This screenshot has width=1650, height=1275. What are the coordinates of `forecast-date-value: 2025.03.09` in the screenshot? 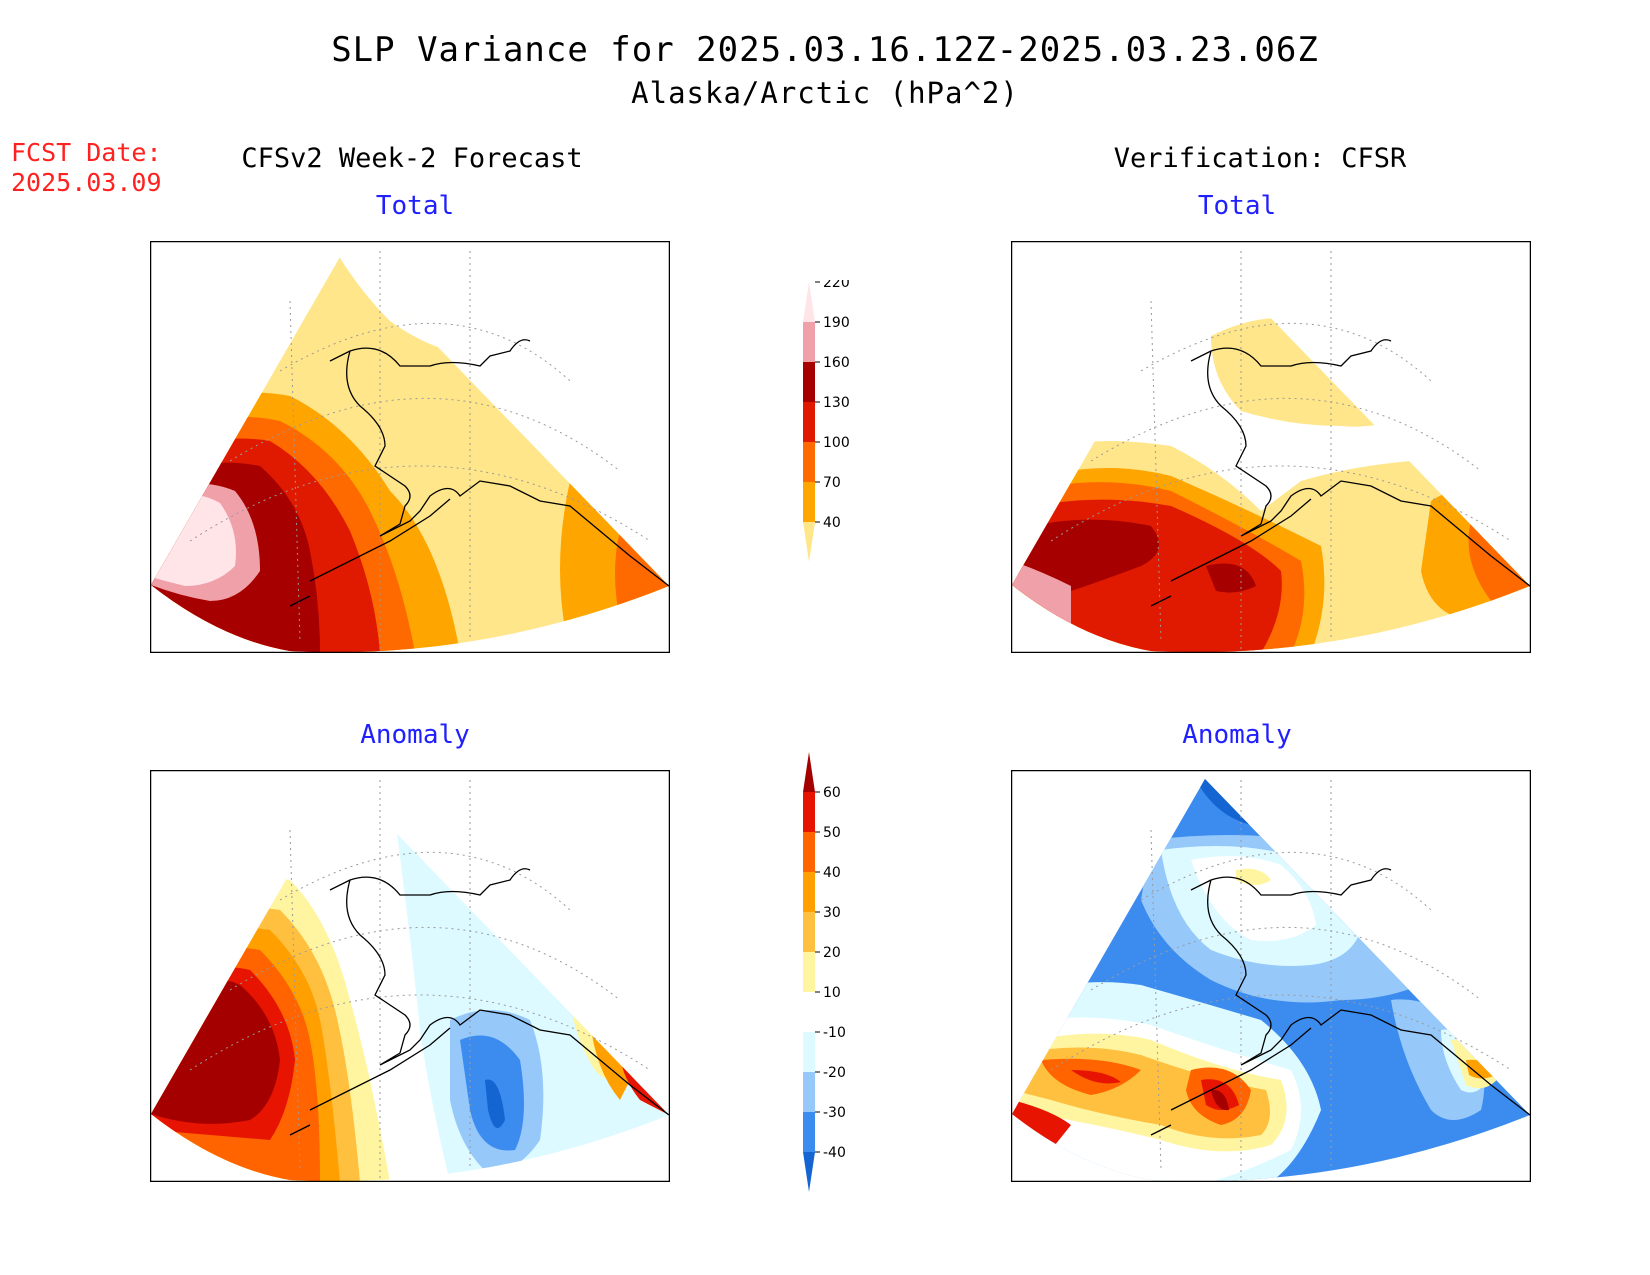 It's located at (86, 182).